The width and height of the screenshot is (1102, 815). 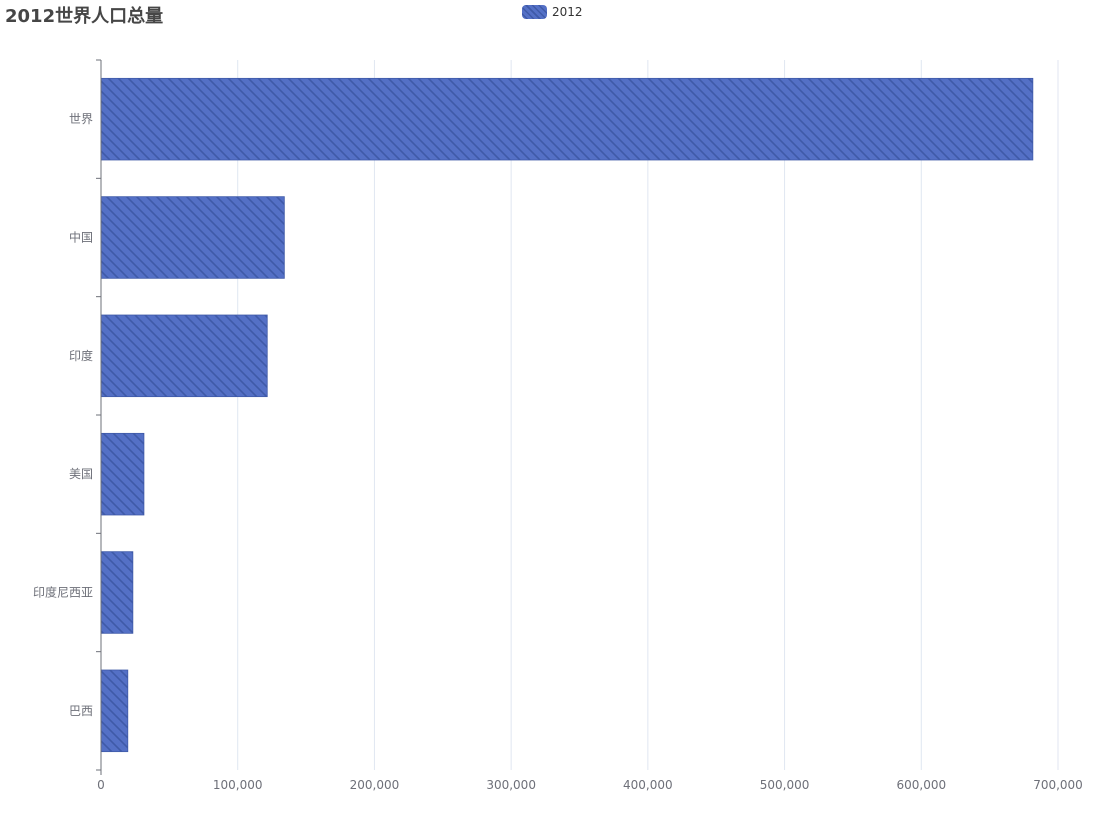 I want to click on axes, so click(x=99, y=417).